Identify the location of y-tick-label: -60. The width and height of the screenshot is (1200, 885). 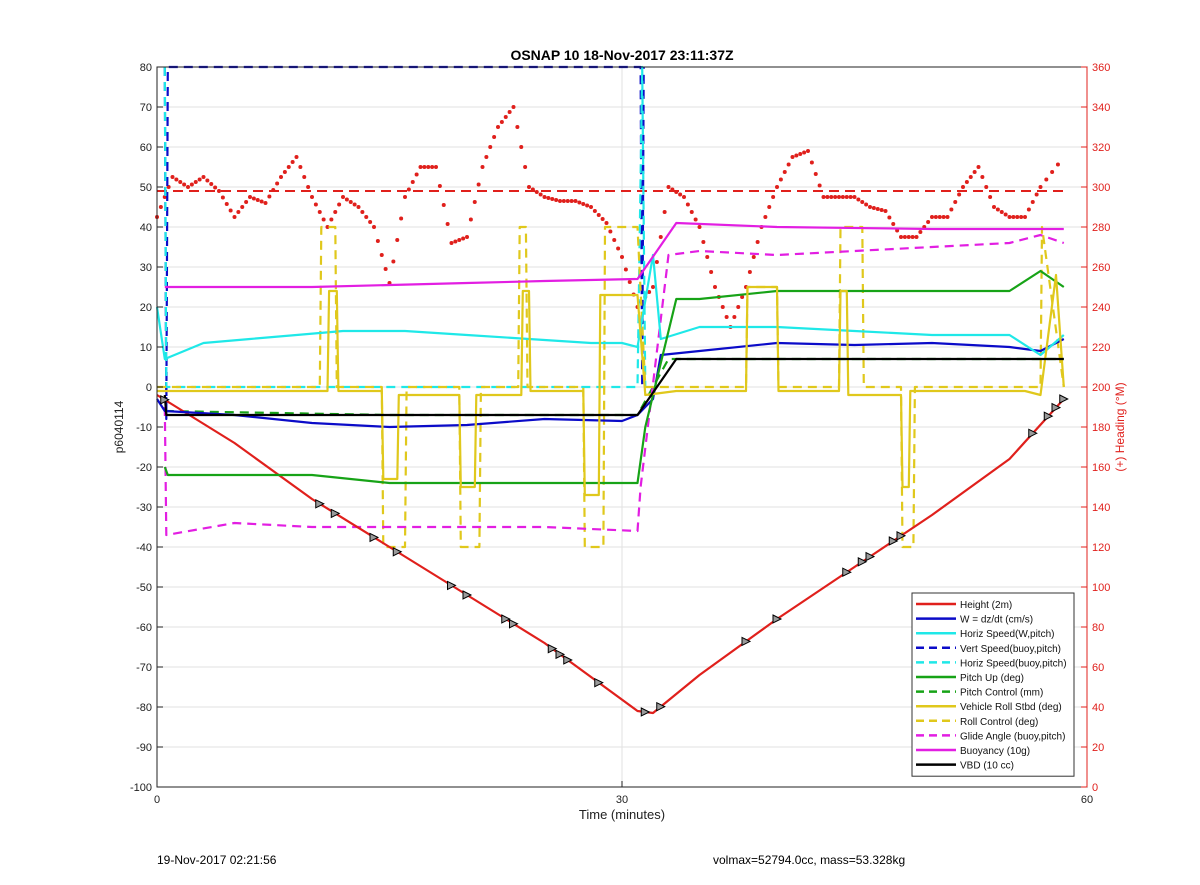
(144, 628).